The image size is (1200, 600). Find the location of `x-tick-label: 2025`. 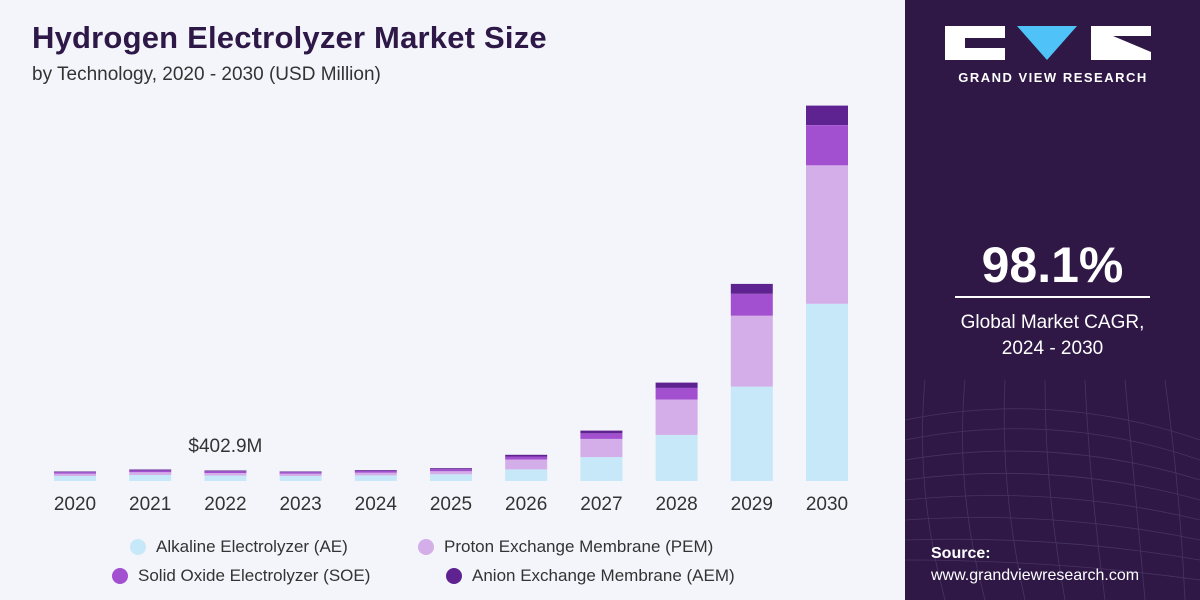

x-tick-label: 2025 is located at coordinates (451, 504).